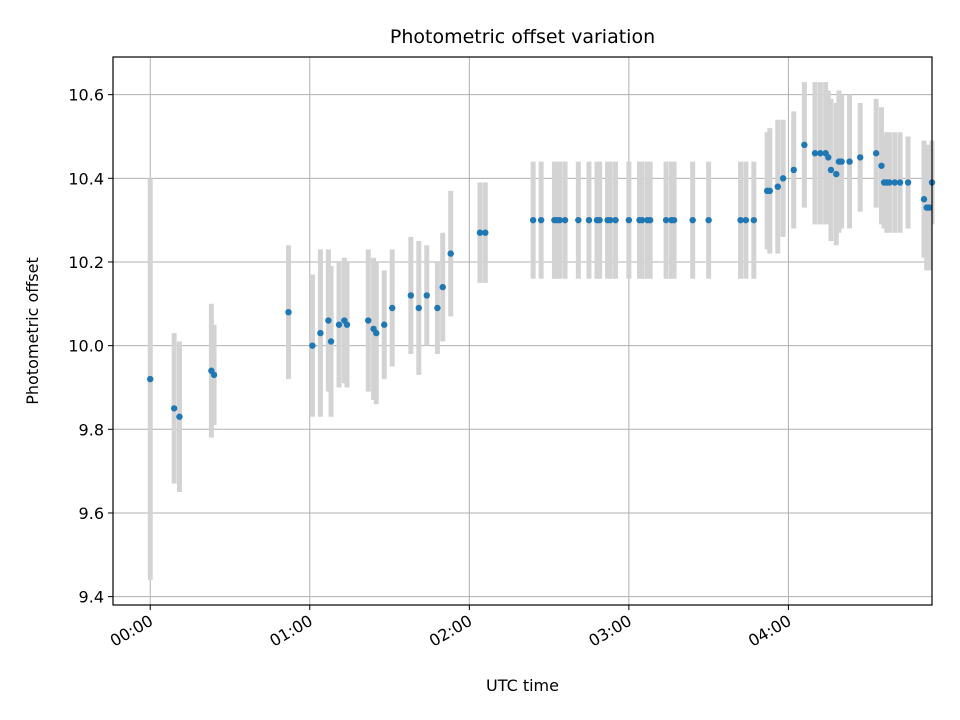 The width and height of the screenshot is (960, 720). I want to click on x-axis-label: UTC time, so click(522, 685).